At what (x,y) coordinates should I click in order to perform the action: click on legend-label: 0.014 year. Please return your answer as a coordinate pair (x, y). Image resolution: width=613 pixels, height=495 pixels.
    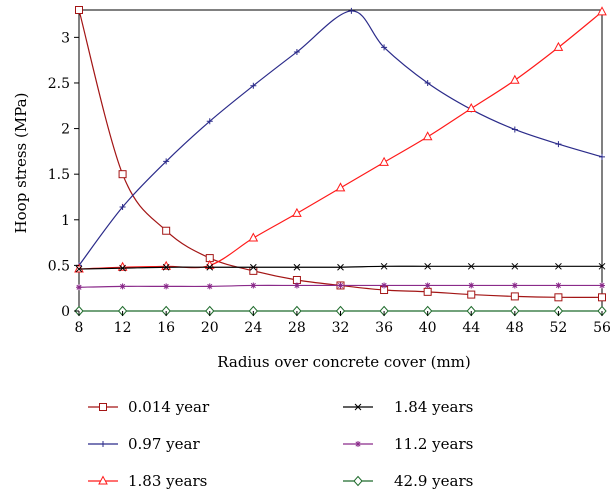
    Looking at the image, I should click on (169, 407).